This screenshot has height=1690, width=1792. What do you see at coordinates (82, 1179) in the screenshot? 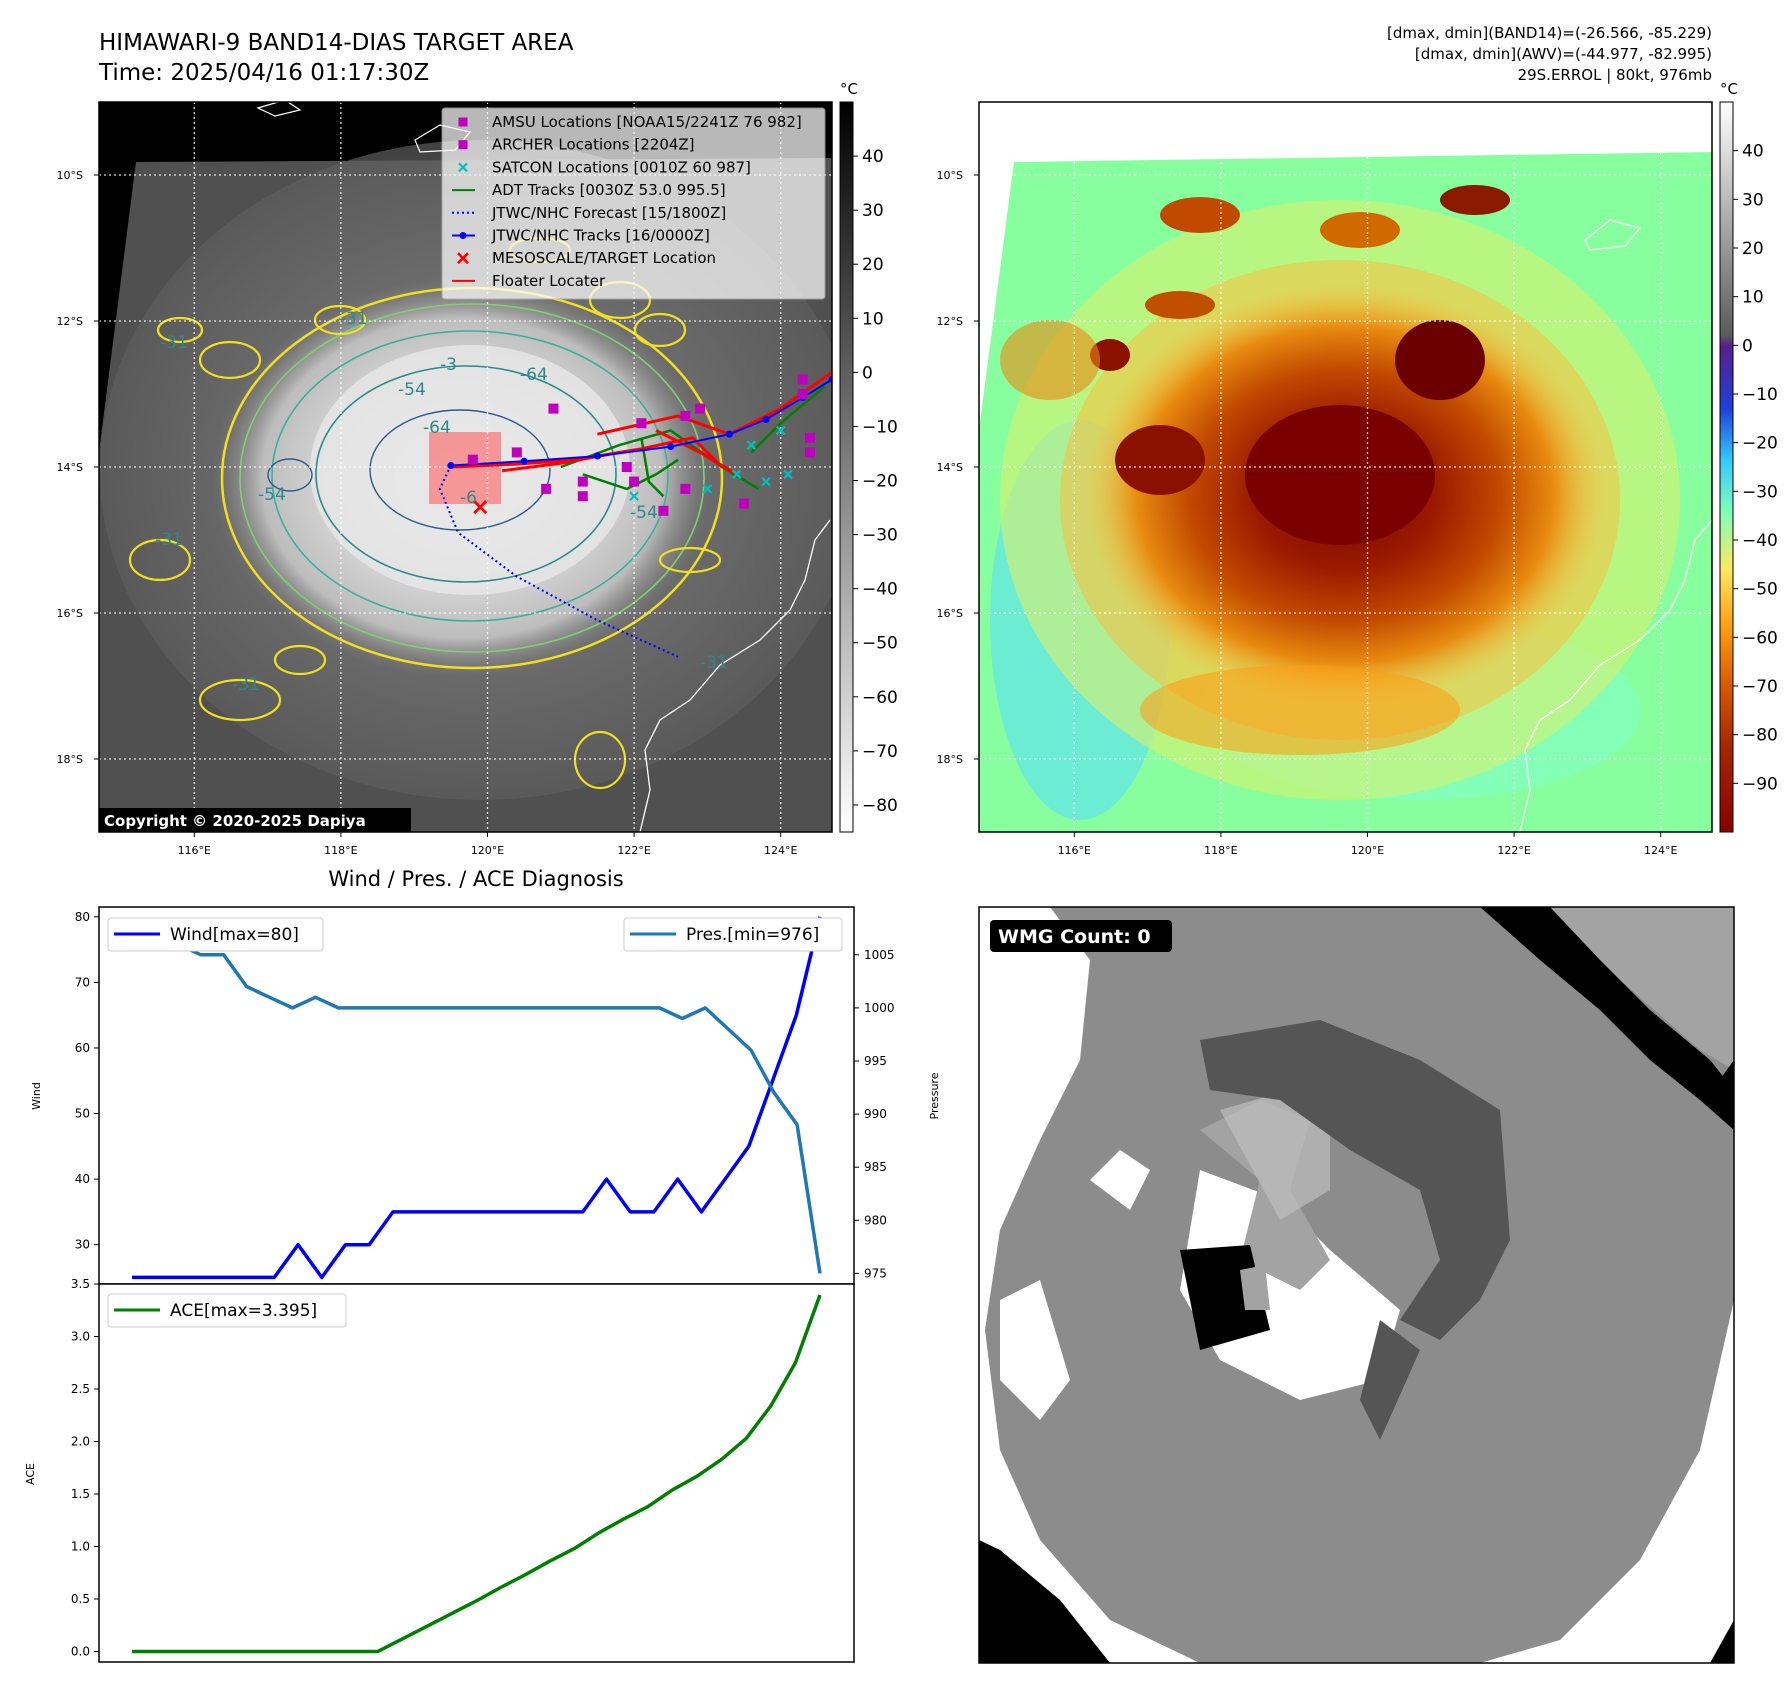
I see `wind-tick-label: 40` at bounding box center [82, 1179].